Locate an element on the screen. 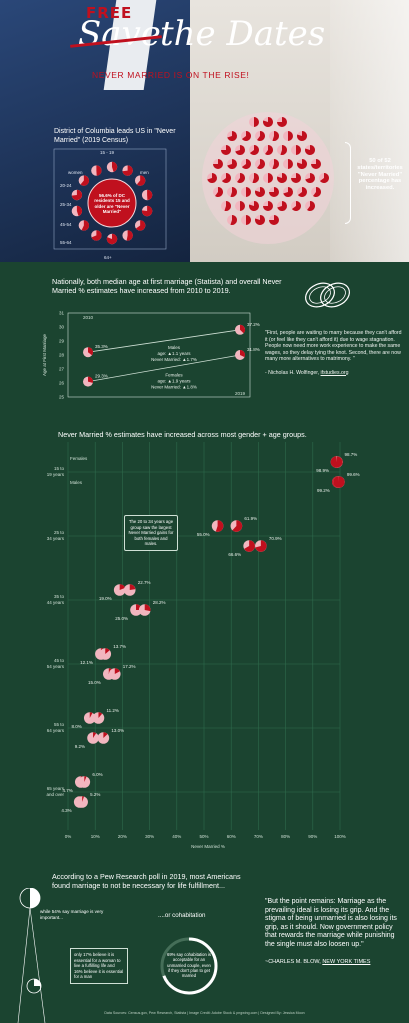  y-tick-label: 27 is located at coordinates (62, 369).